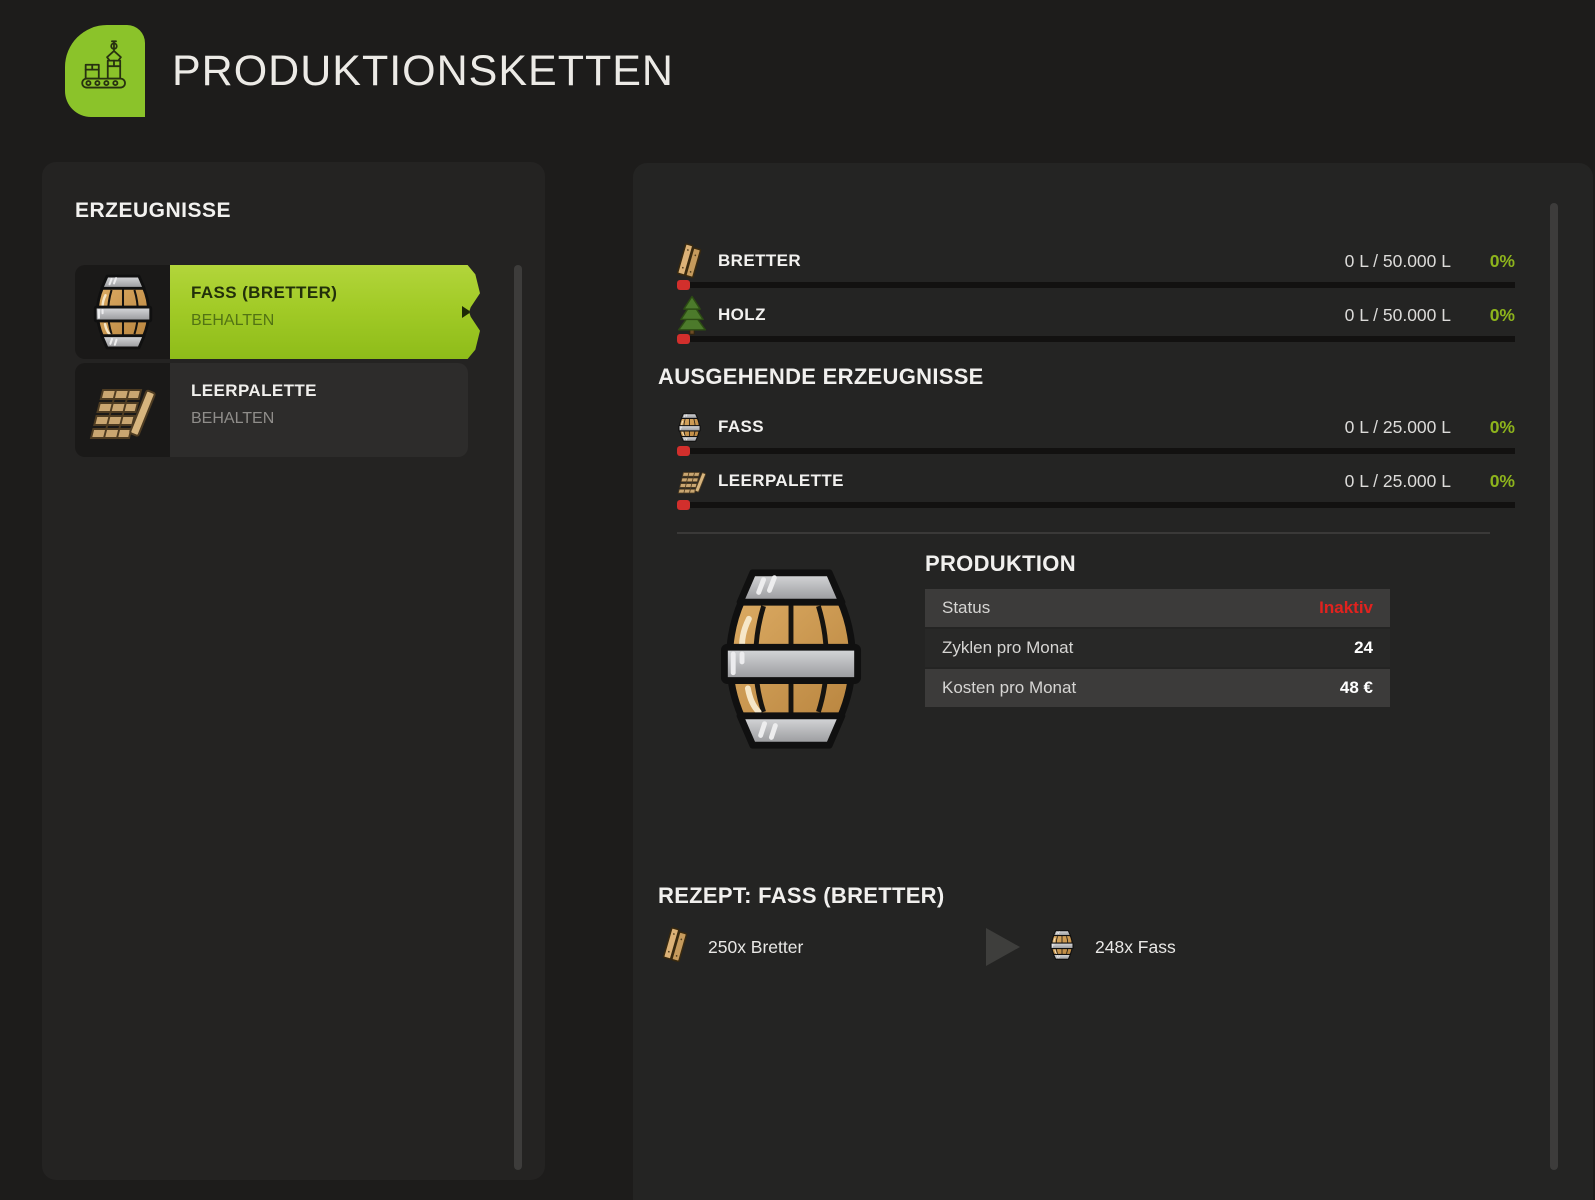 The width and height of the screenshot is (1595, 1200). What do you see at coordinates (756, 946) in the screenshot?
I see `recipe-input-quantity: 250x Bretter` at bounding box center [756, 946].